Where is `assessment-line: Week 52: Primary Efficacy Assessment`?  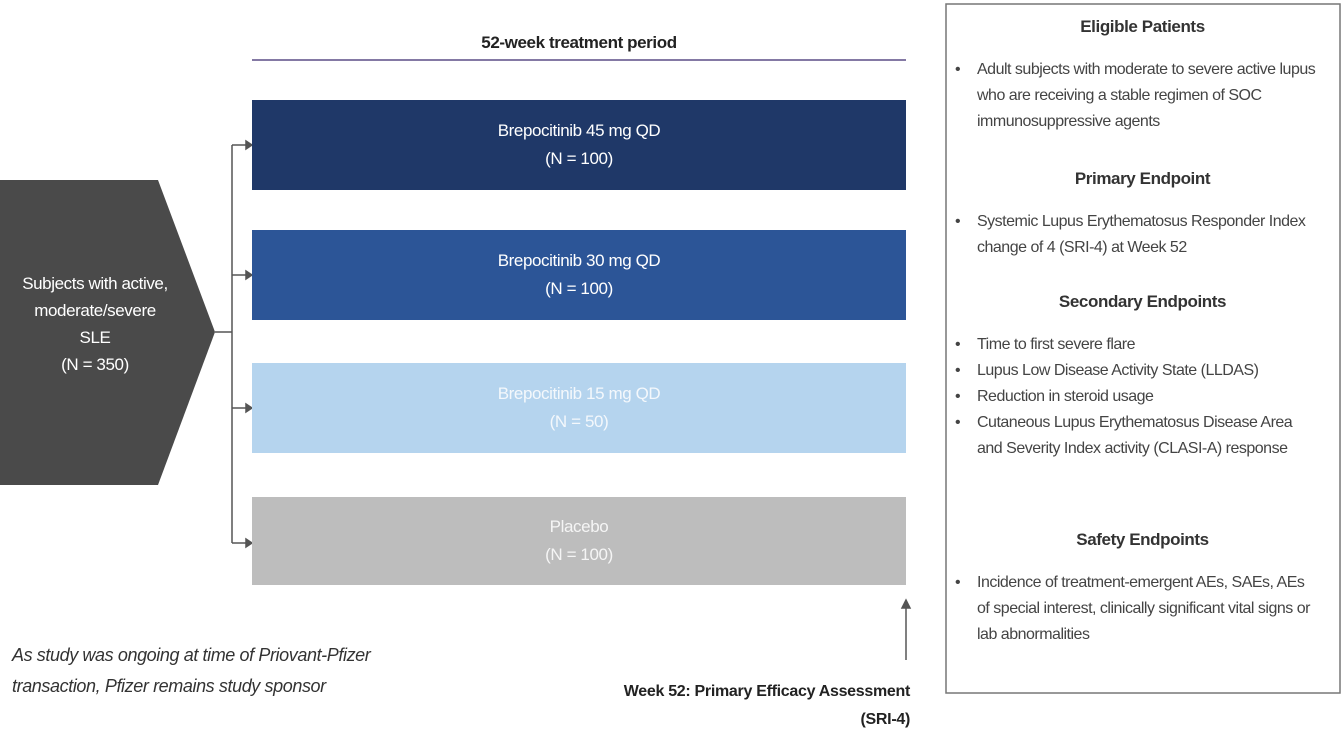
assessment-line: Week 52: Primary Efficacy Assessment is located at coordinates (767, 691).